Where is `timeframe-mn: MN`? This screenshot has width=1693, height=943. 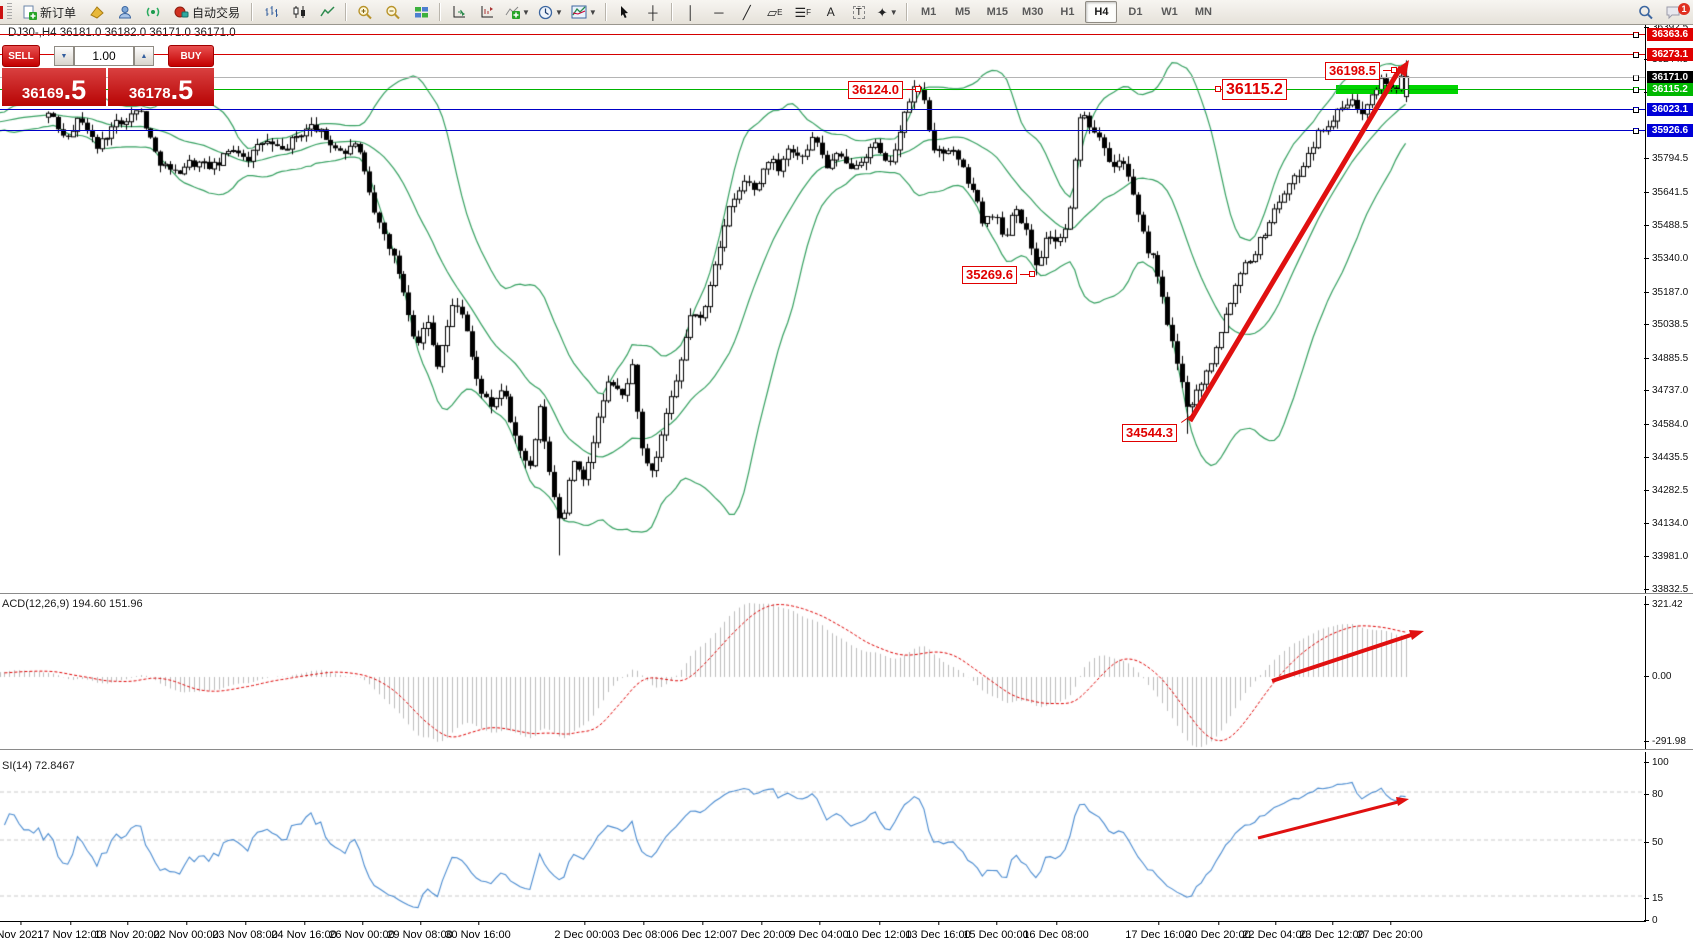
timeframe-mn: MN is located at coordinates (1203, 12).